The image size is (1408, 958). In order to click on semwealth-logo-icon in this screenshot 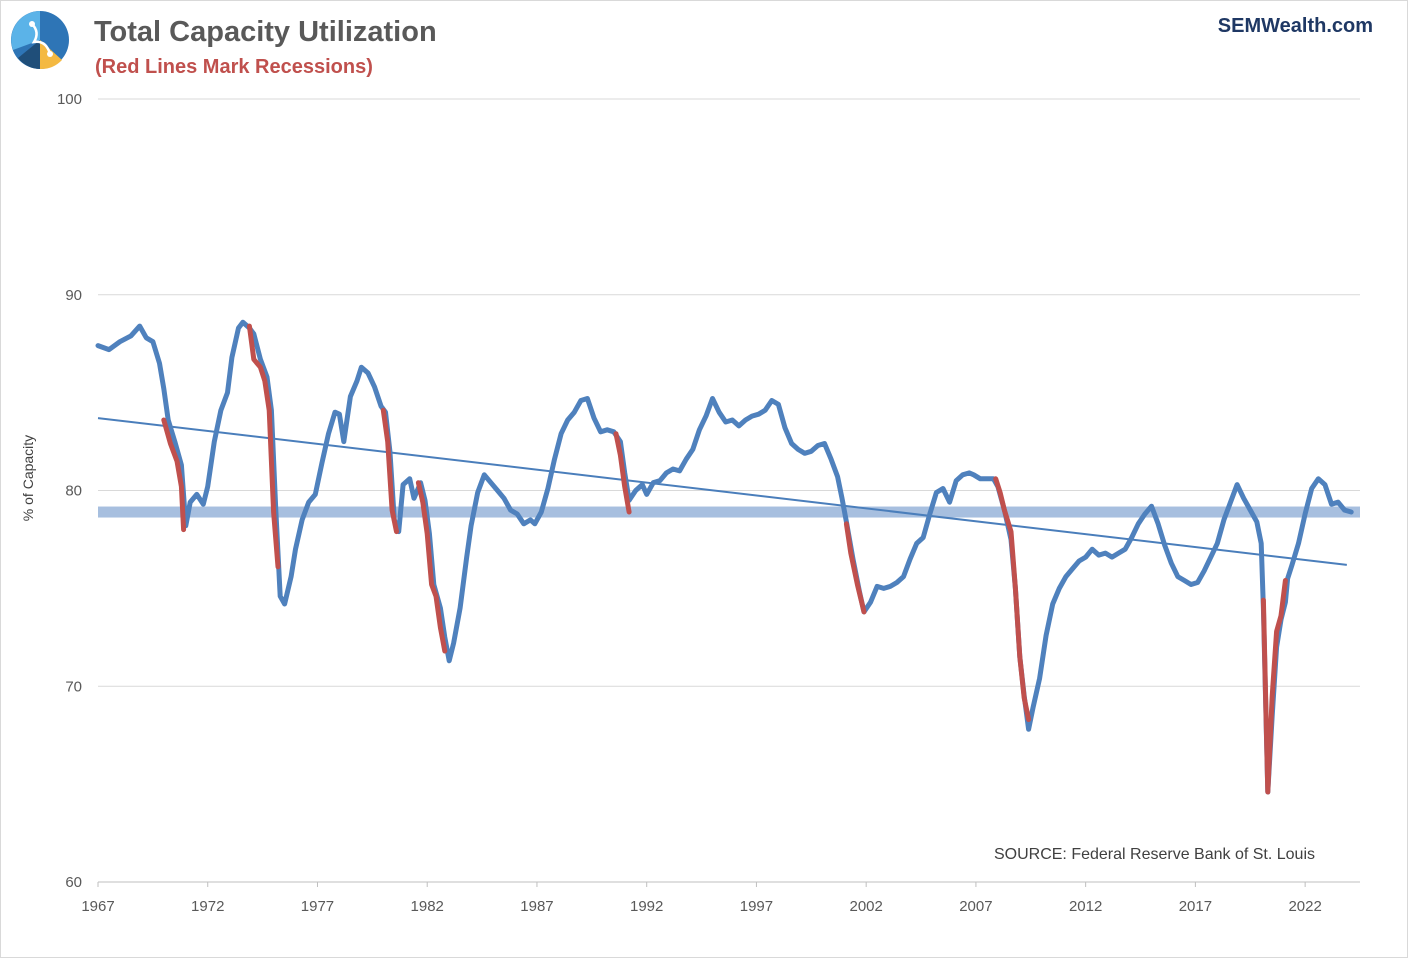, I will do `click(40, 40)`.